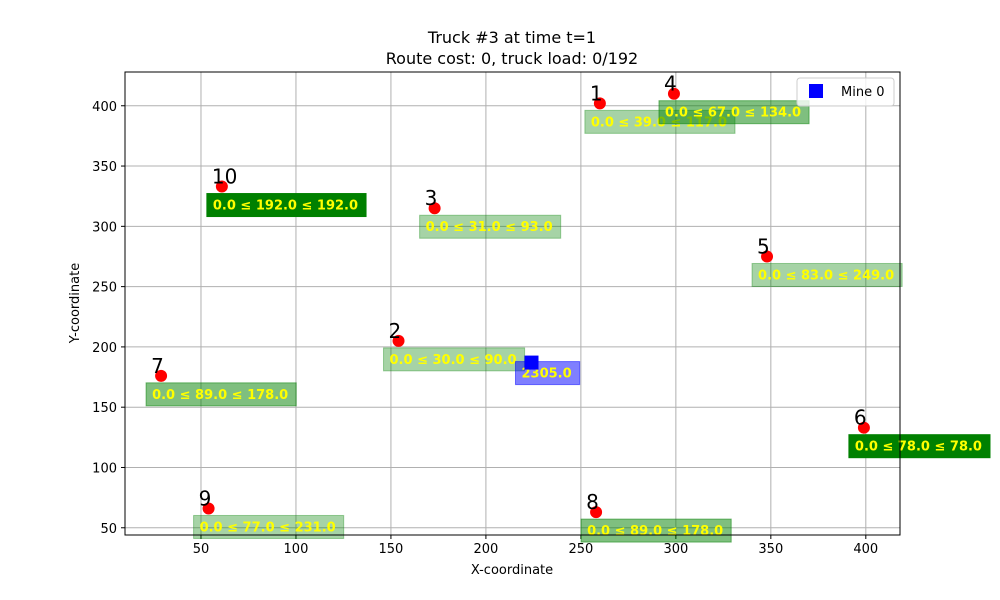 The image size is (1000, 600). Describe the element at coordinates (816, 91) in the screenshot. I see `legend-mine-marker` at that location.